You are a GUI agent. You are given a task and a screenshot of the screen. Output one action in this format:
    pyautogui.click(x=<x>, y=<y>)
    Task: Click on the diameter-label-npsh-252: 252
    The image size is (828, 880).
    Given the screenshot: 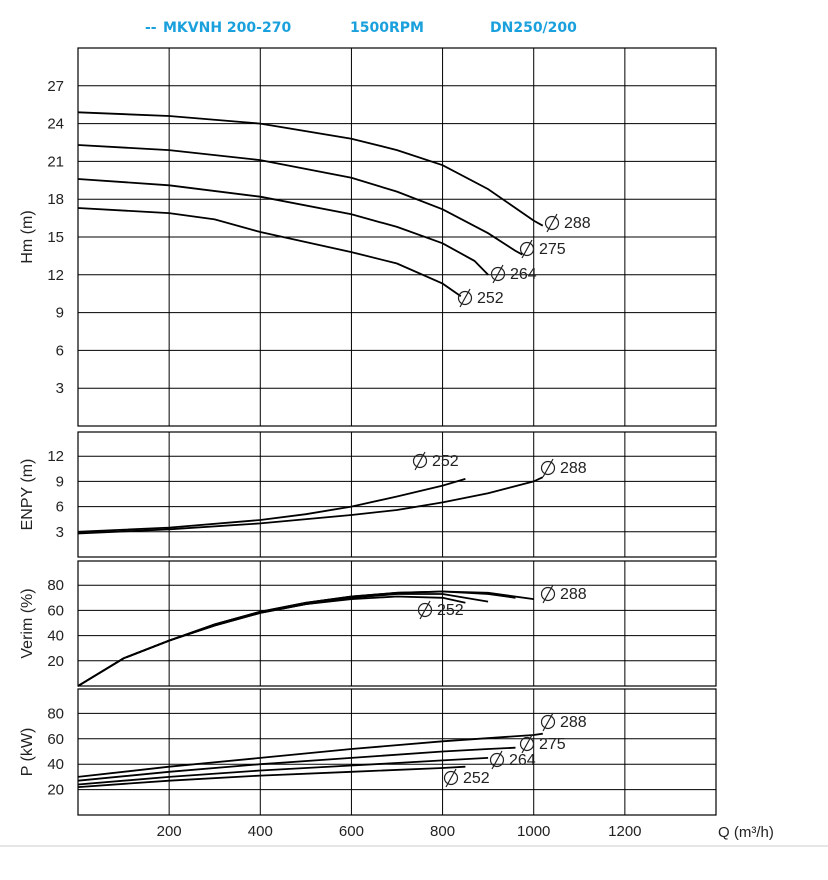 What is the action you would take?
    pyautogui.click(x=435, y=461)
    